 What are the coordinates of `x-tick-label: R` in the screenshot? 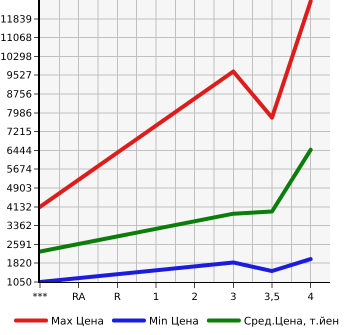 It's located at (117, 297).